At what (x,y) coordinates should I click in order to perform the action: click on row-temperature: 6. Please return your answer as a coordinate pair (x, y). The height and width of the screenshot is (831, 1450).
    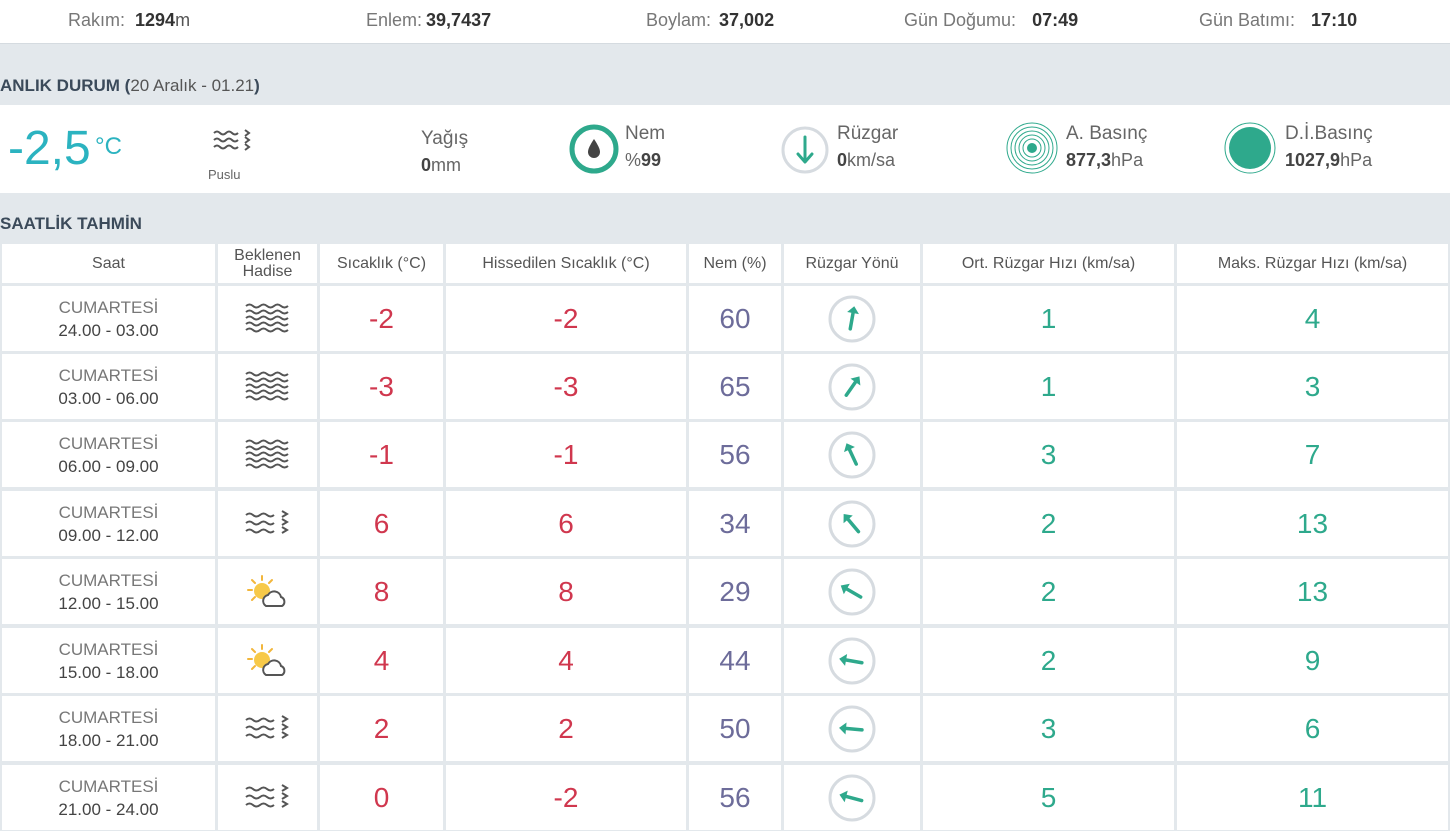
    Looking at the image, I should click on (381, 523).